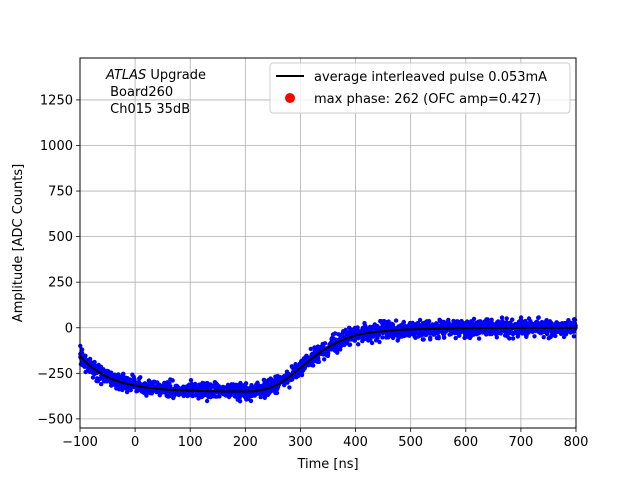  What do you see at coordinates (69, 328) in the screenshot?
I see `y-tick-label: 0` at bounding box center [69, 328].